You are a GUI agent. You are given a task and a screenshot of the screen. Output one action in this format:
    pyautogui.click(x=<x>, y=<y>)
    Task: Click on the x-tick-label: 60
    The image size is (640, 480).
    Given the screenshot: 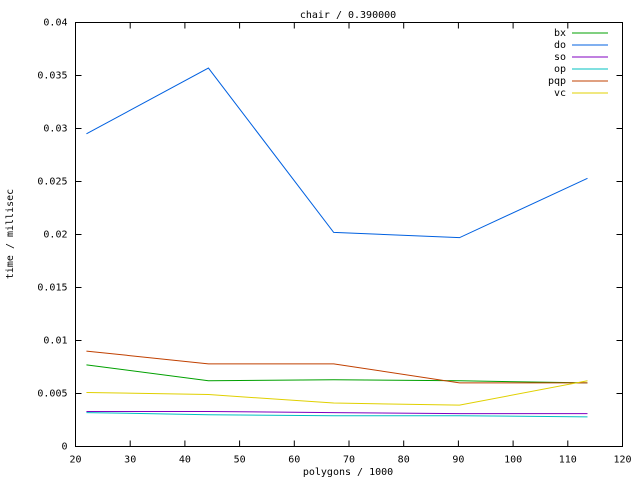 What is the action you would take?
    pyautogui.click(x=294, y=460)
    